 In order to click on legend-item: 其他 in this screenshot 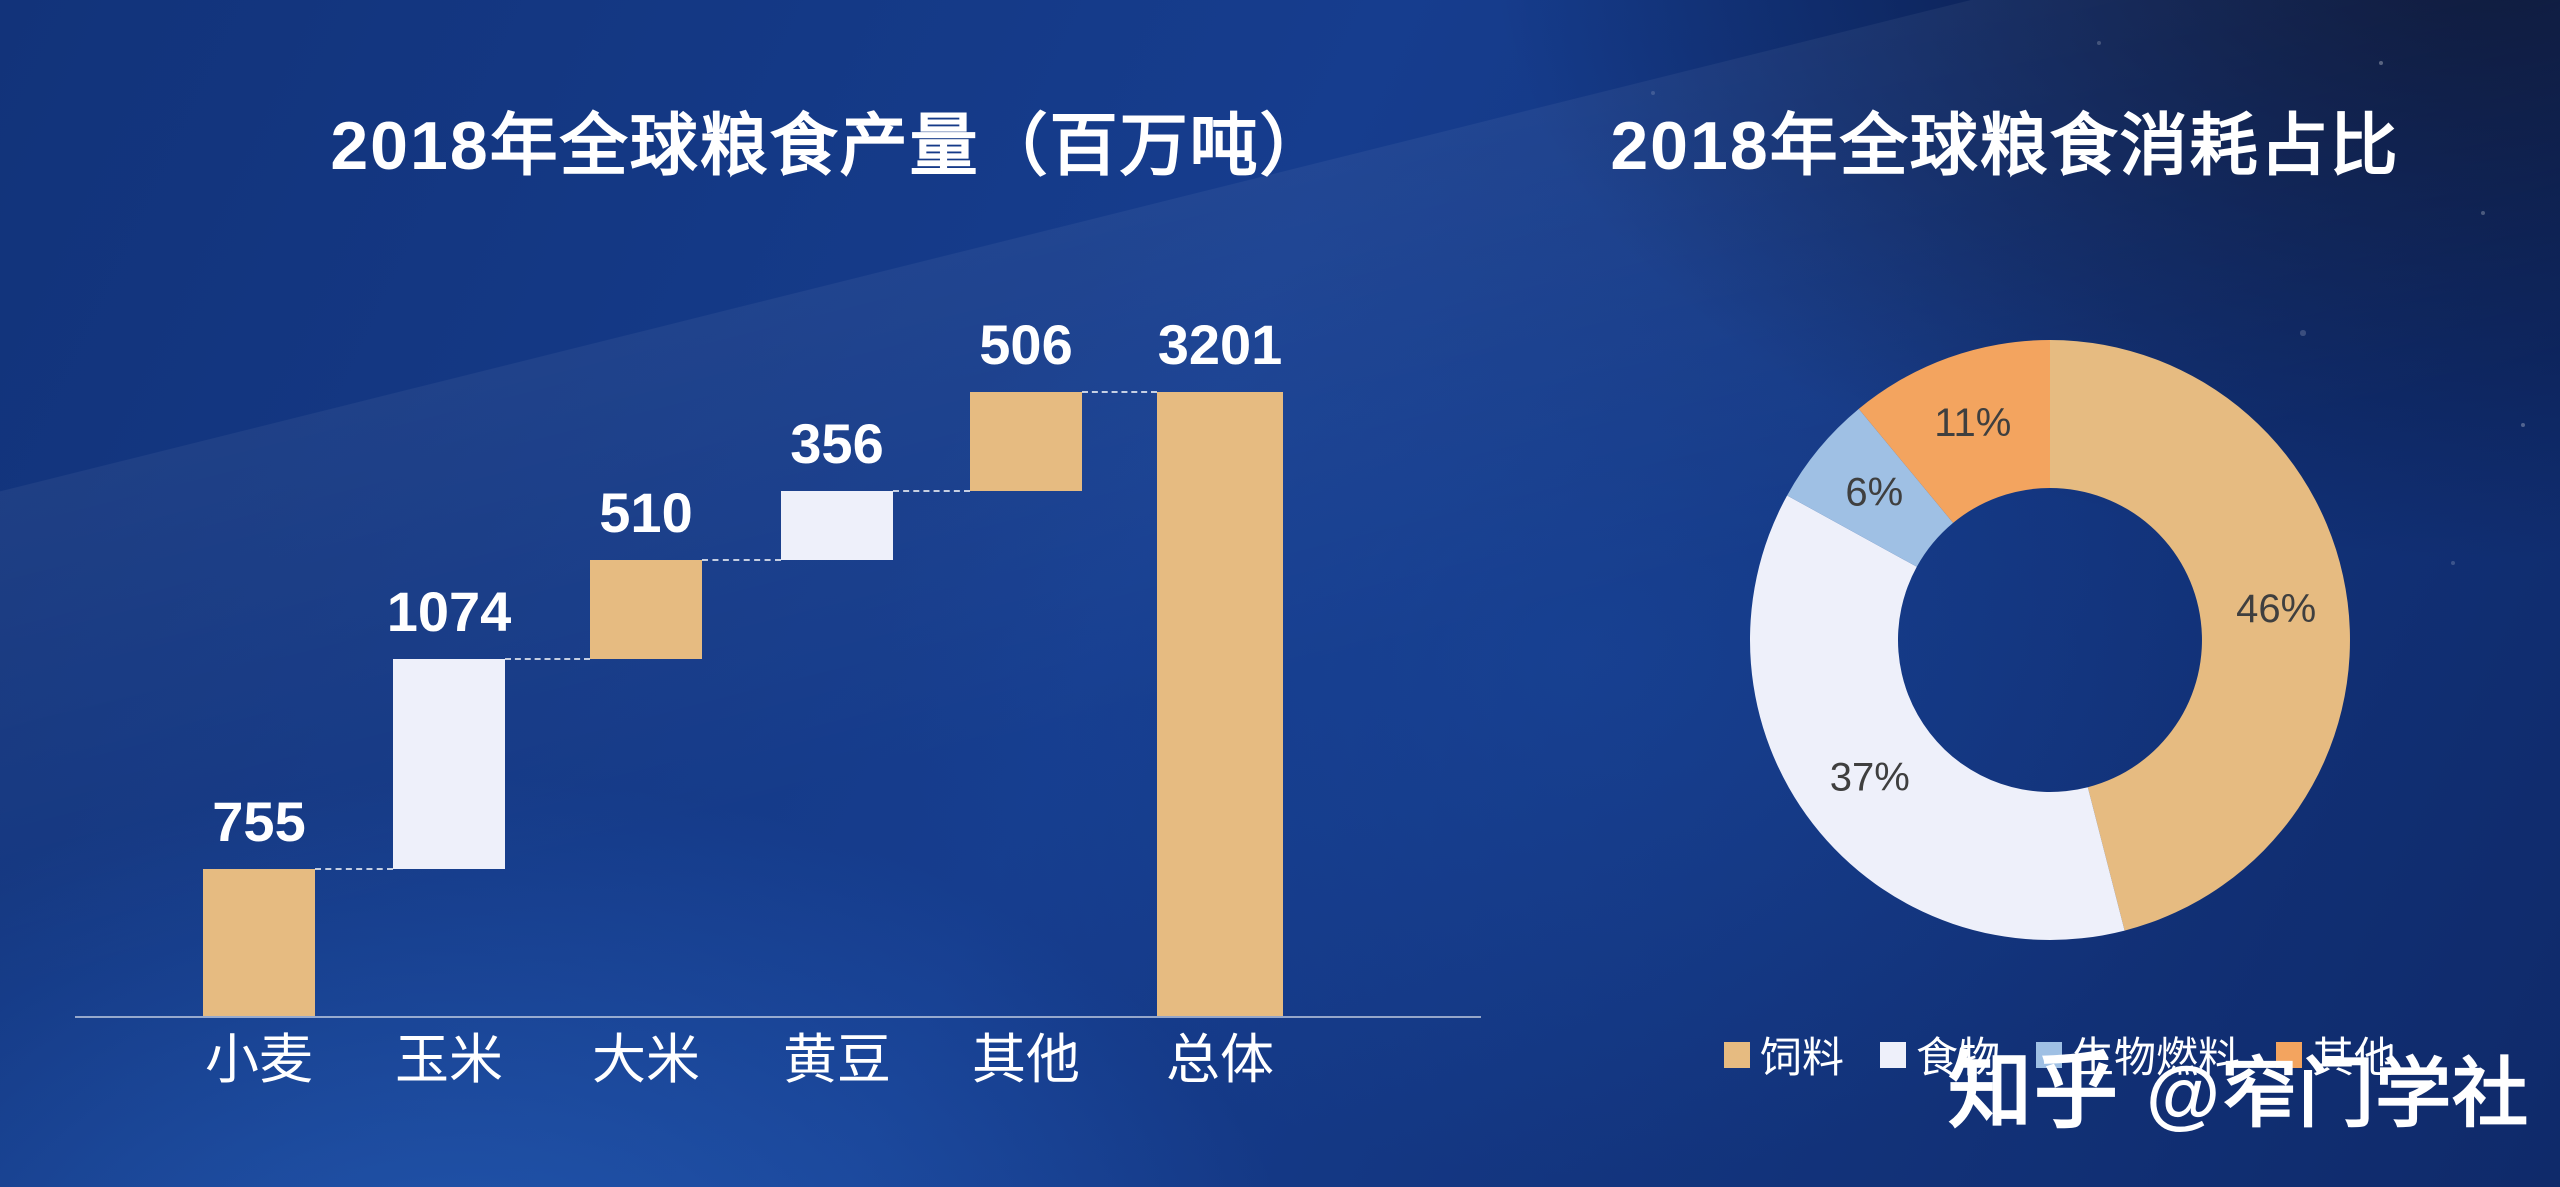, I will do `click(2336, 1054)`.